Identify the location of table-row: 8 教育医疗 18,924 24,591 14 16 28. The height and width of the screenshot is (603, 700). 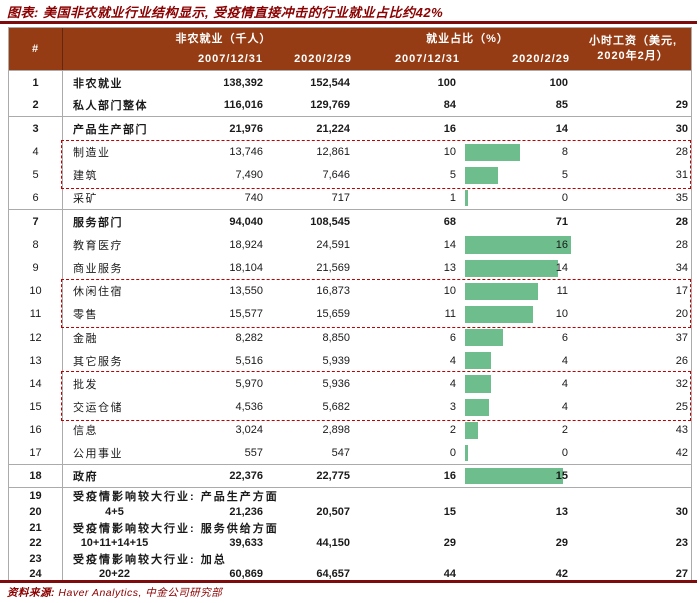
(350, 245).